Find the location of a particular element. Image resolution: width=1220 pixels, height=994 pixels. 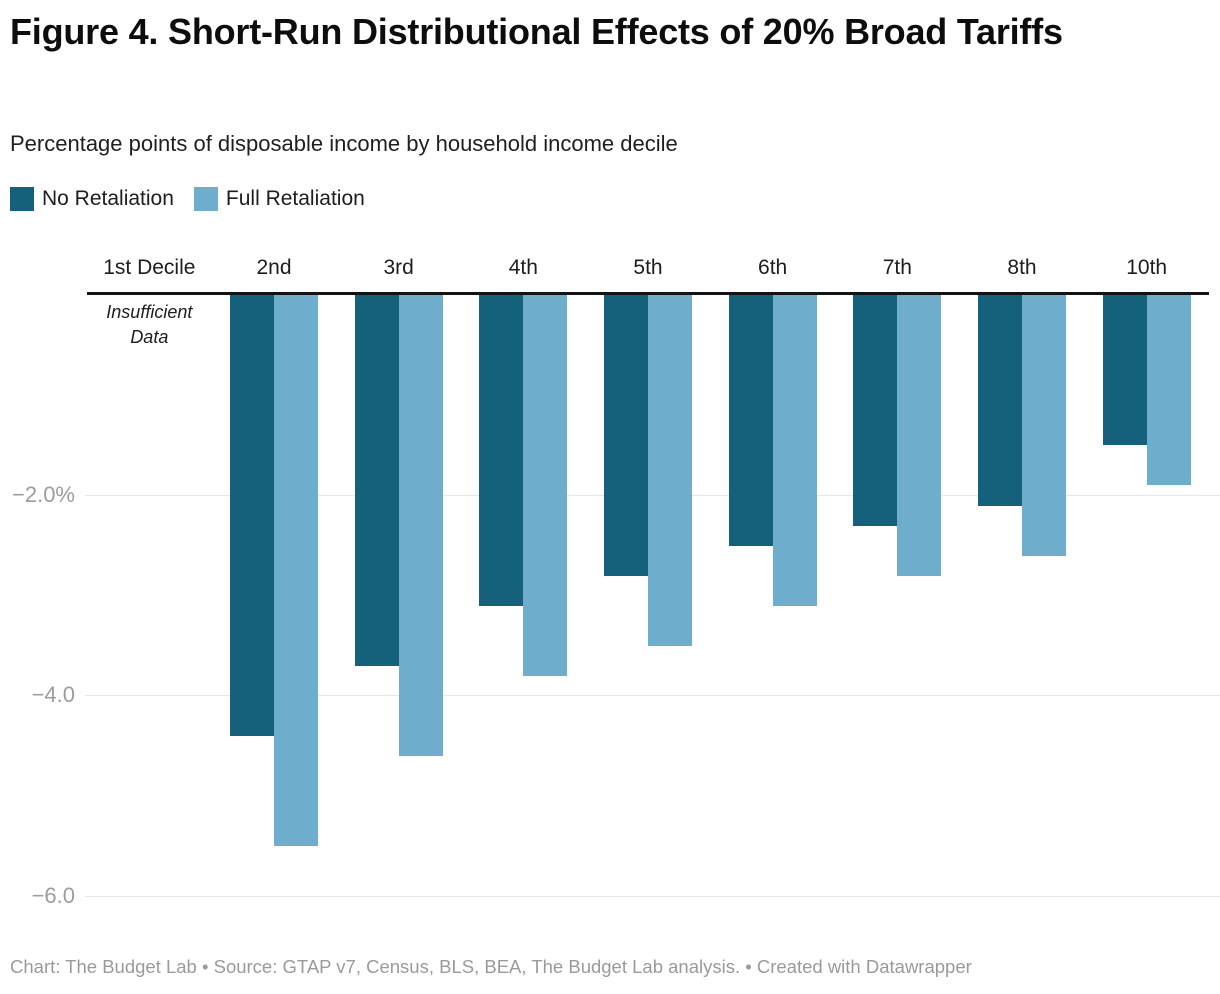

legend-label-no-retaliation: No Retaliation is located at coordinates (108, 198).